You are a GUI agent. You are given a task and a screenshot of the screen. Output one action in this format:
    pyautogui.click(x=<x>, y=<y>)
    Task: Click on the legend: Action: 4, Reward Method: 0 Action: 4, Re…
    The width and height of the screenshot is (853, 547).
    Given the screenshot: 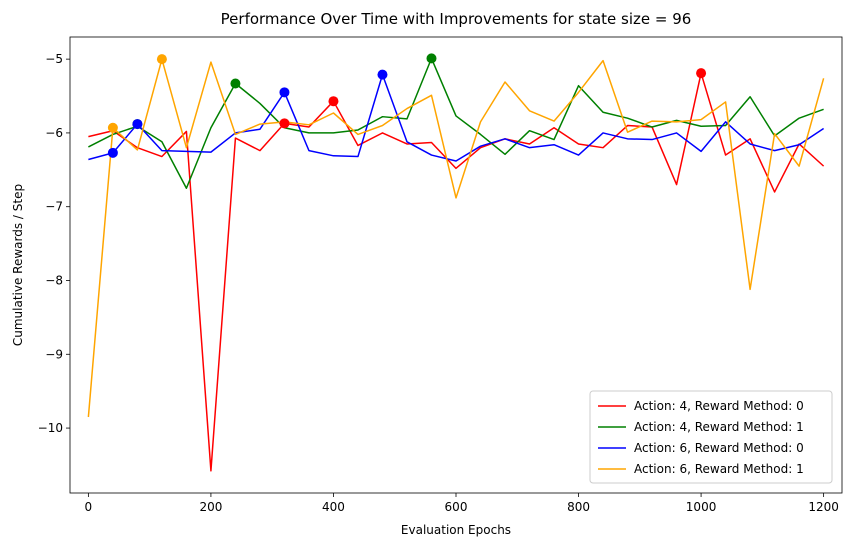 What is the action you would take?
    pyautogui.click(x=711, y=437)
    